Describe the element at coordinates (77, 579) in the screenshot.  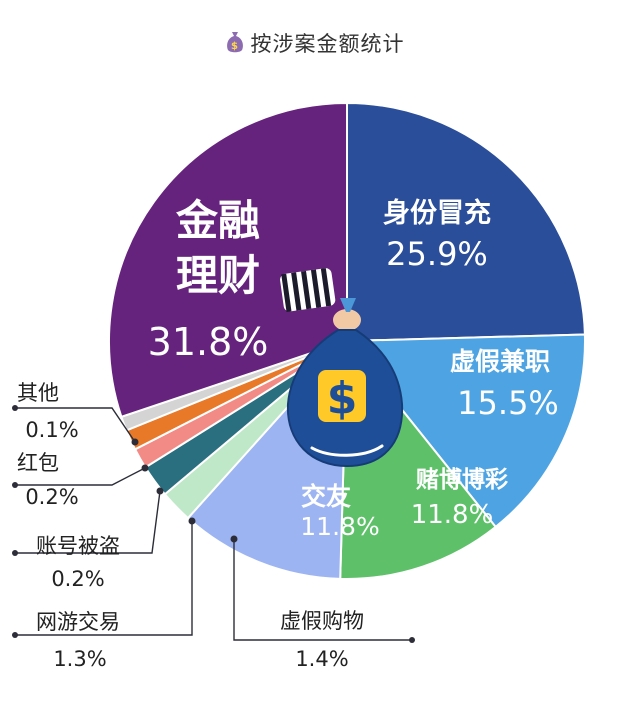
I see `callout-pct-7: 0.2%` at that location.